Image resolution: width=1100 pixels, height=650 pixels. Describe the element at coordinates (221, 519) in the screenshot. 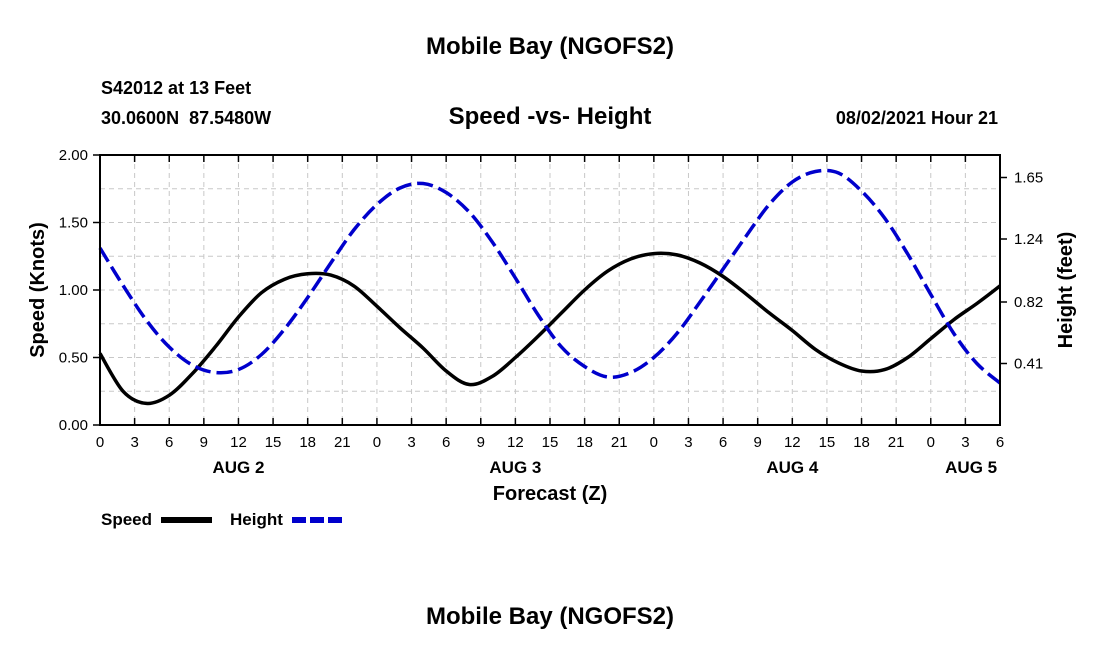

I see `legend: Speed Height` at that location.